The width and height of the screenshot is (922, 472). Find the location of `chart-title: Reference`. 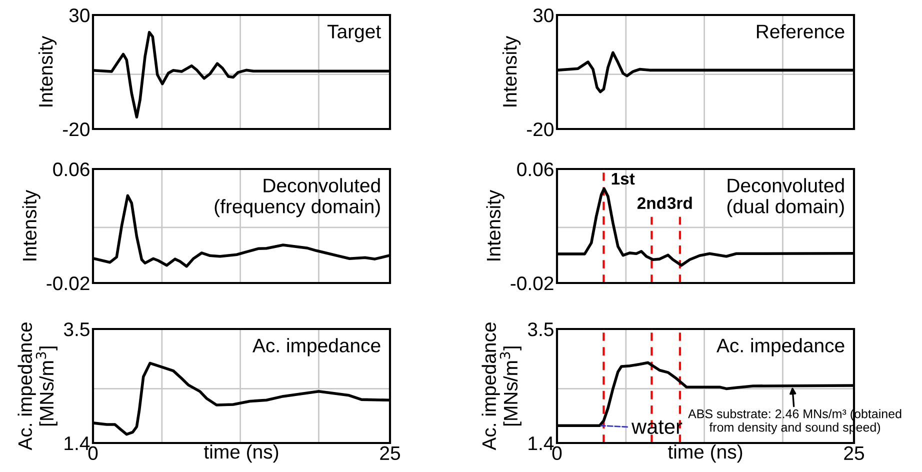

chart-title: Reference is located at coordinates (800, 31).